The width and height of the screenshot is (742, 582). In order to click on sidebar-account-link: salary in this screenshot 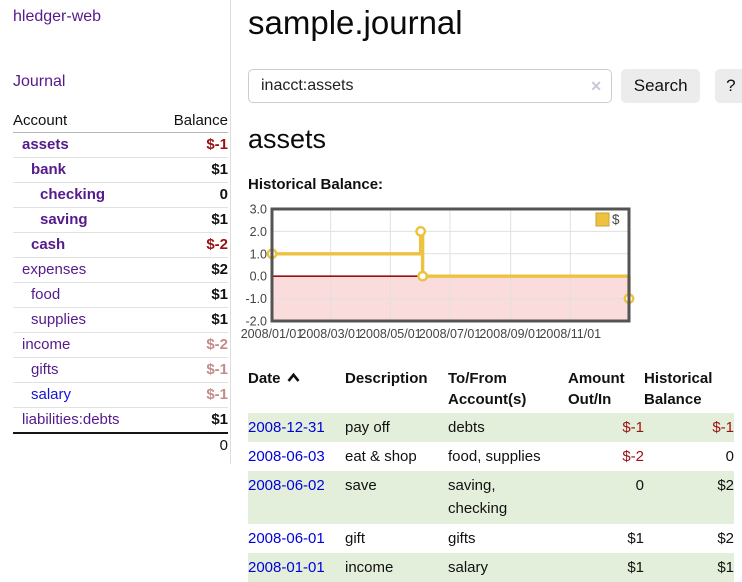, I will do `click(51, 394)`.